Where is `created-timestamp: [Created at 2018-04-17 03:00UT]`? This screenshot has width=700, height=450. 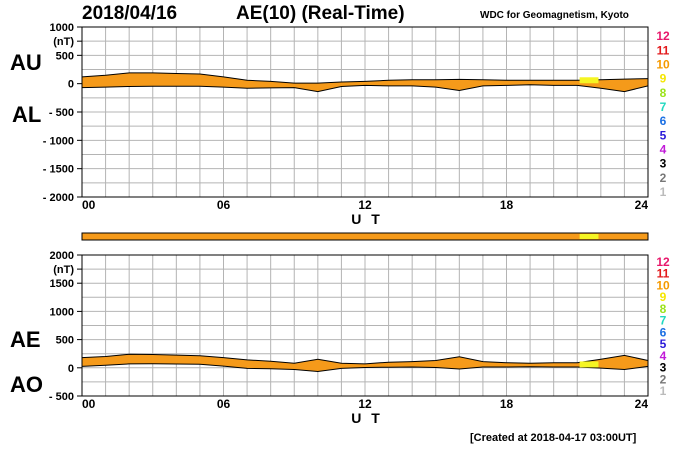
created-timestamp: [Created at 2018-04-17 03:00UT] is located at coordinates (553, 438).